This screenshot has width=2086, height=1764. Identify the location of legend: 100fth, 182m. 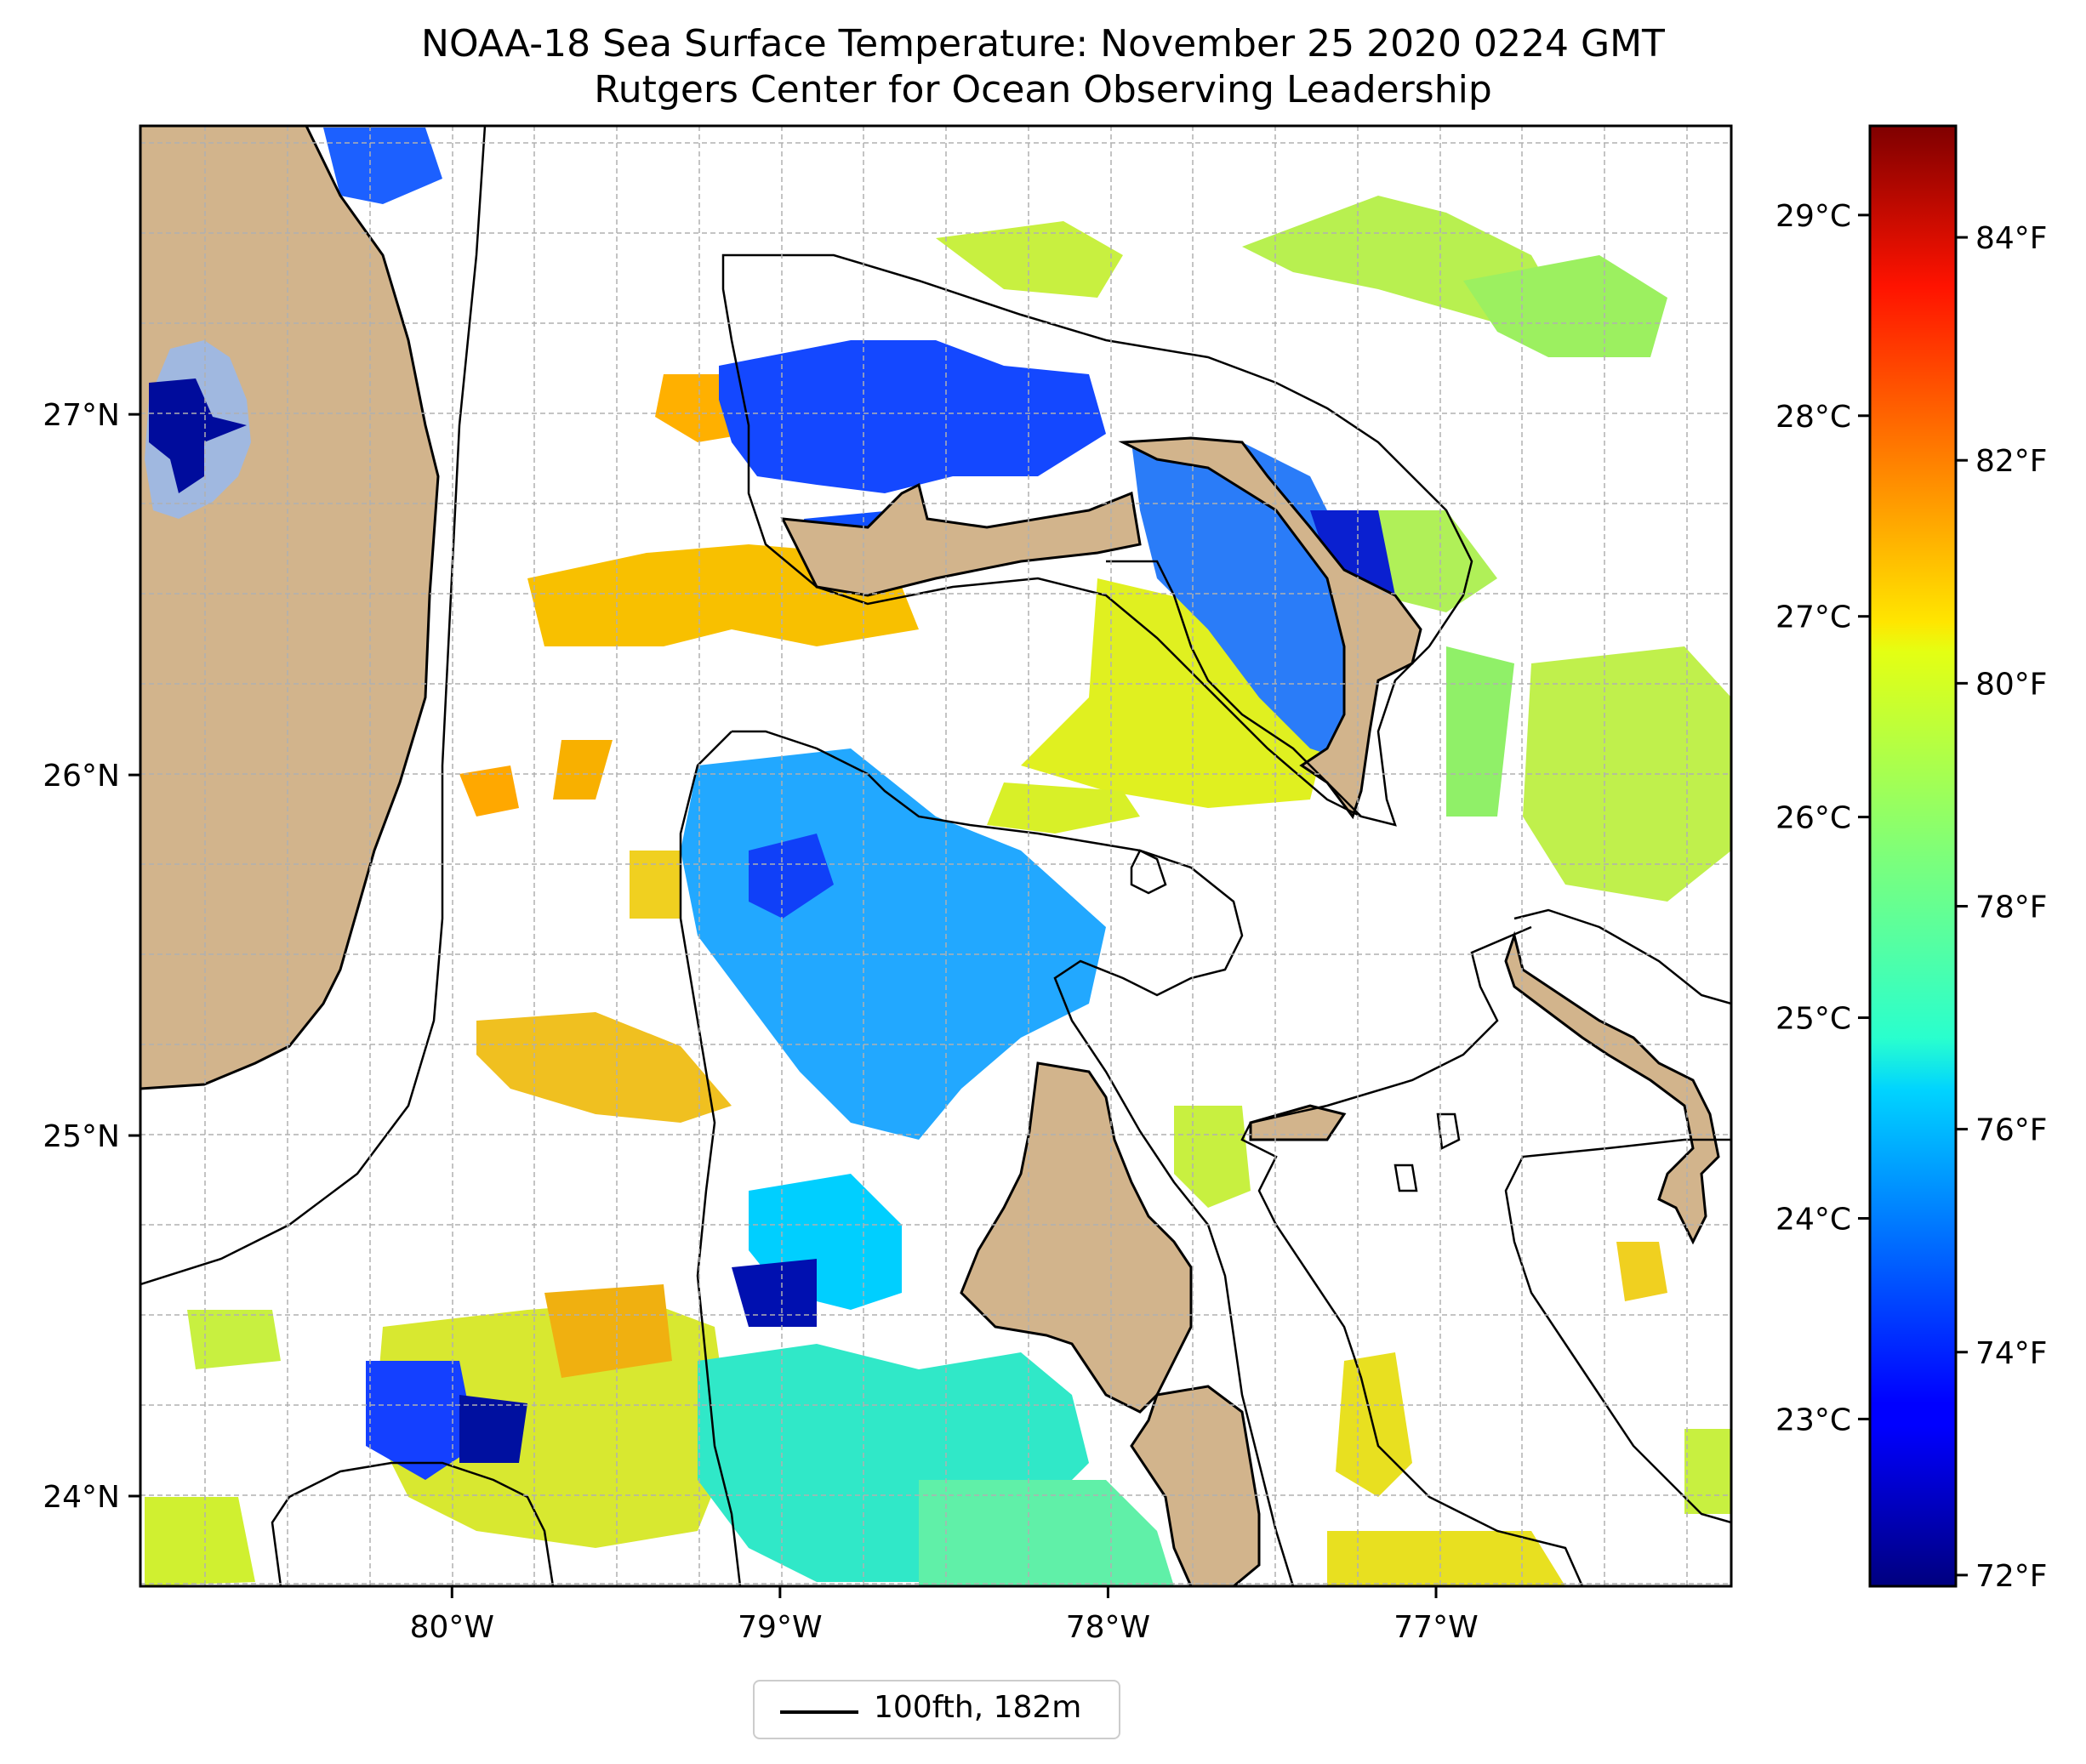
(936, 1709).